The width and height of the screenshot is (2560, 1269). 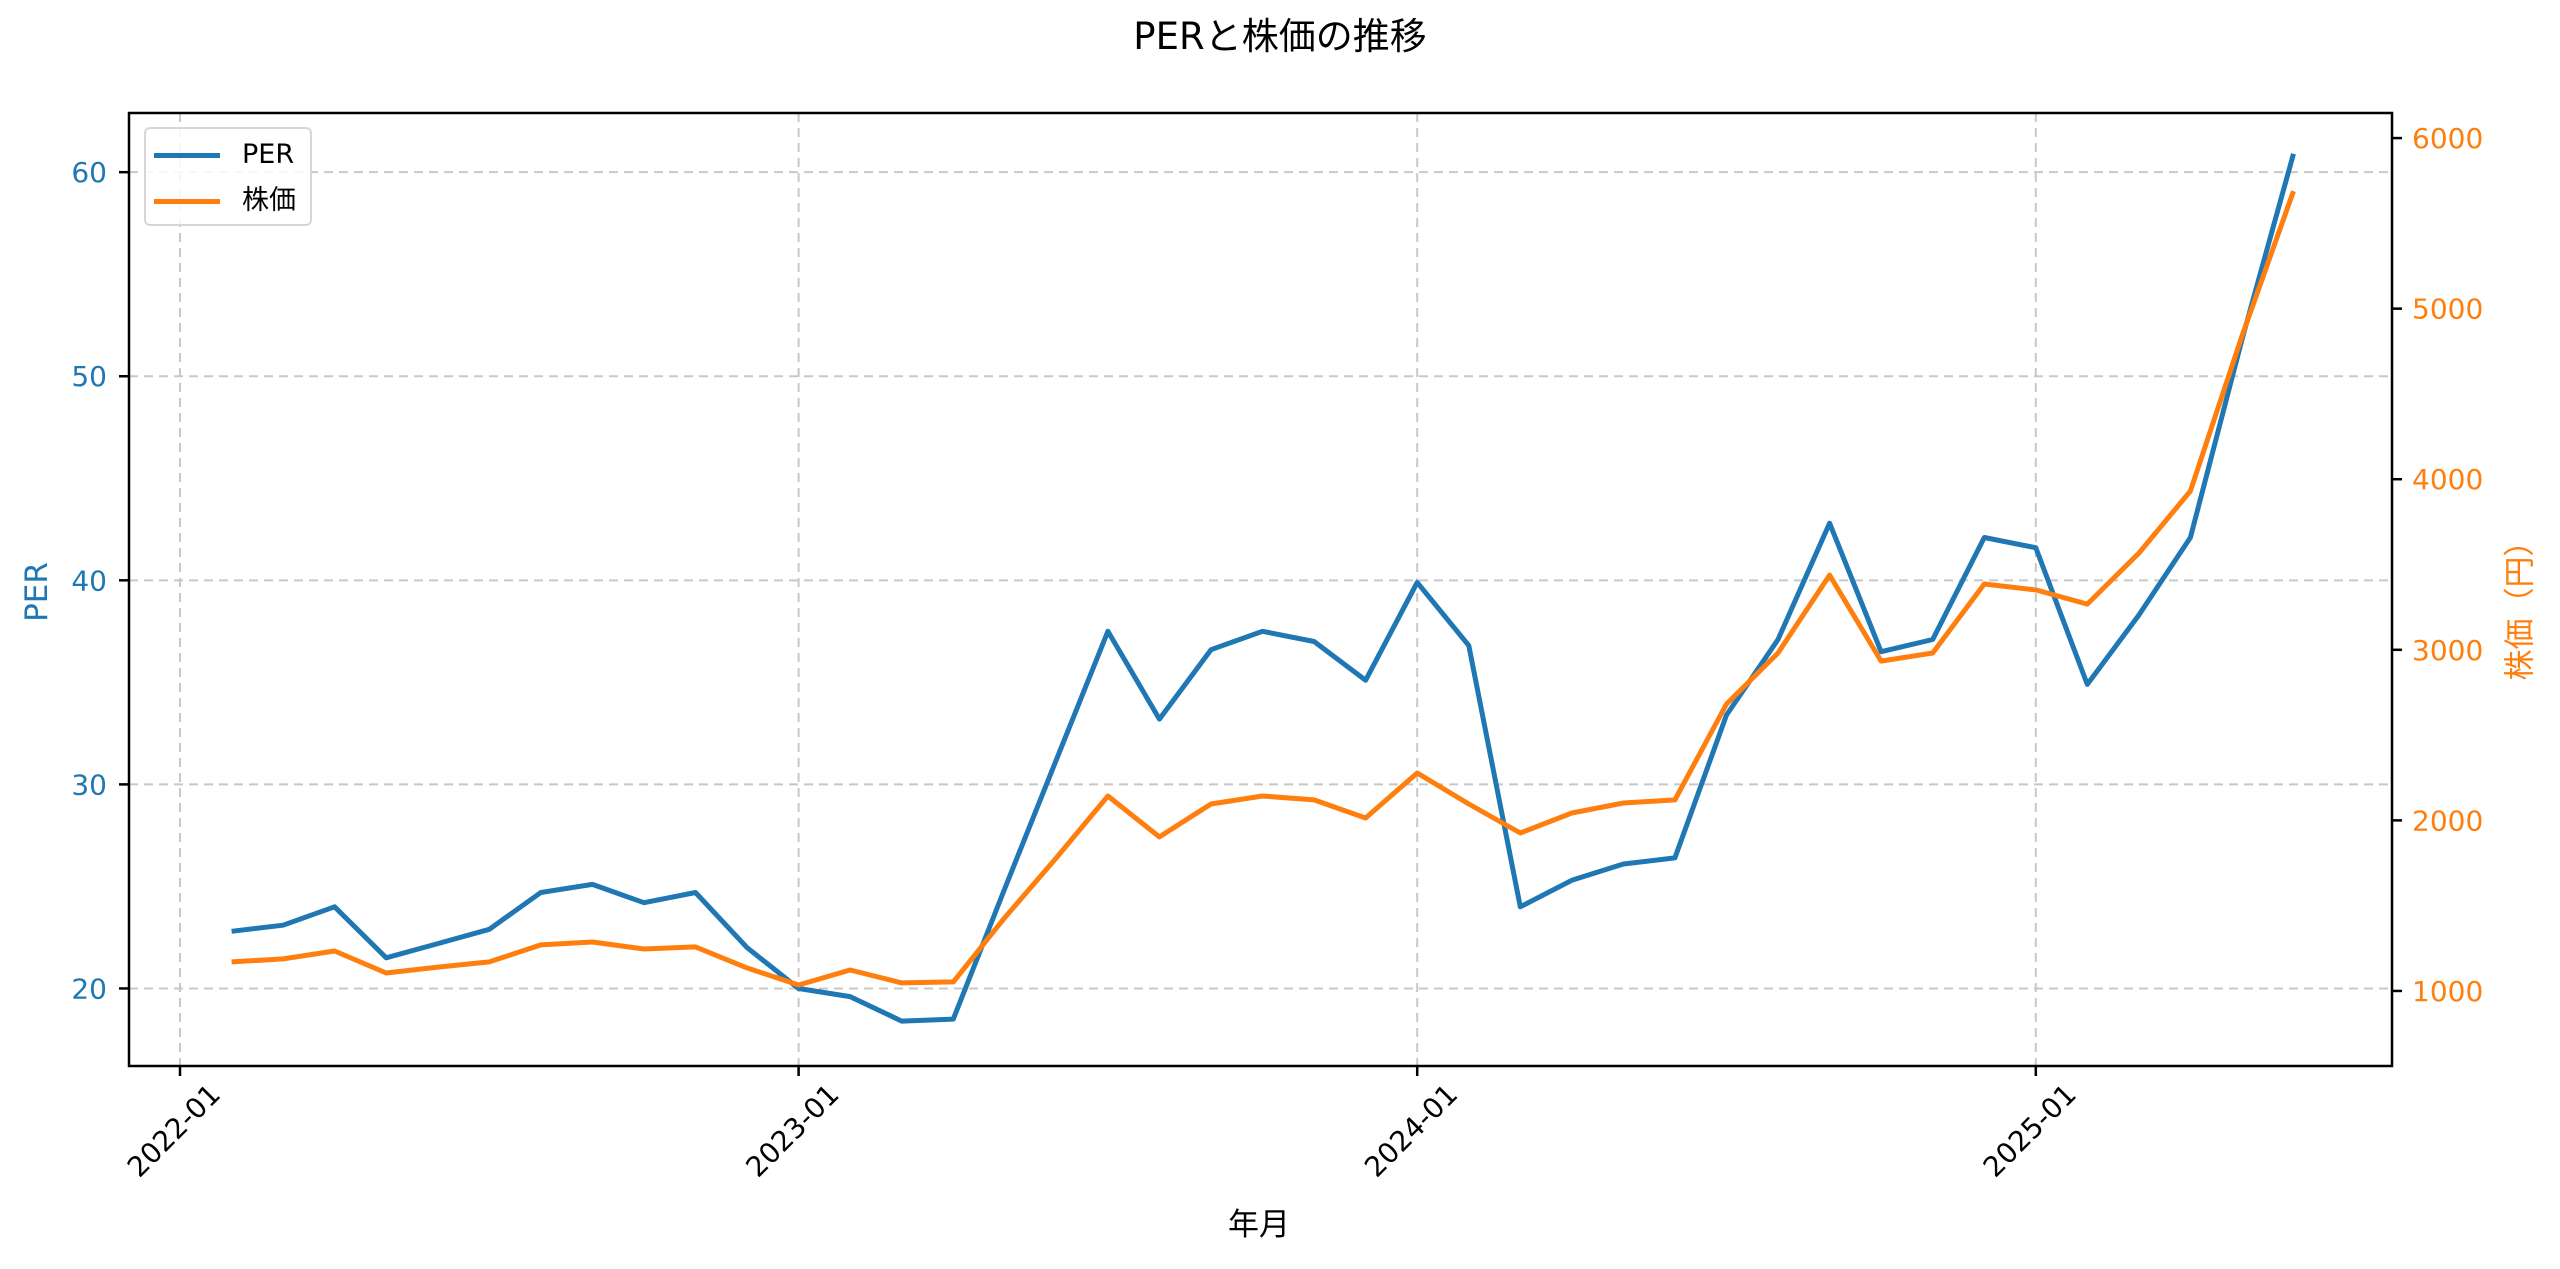 I want to click on legend-item-per: PER, so click(x=228, y=155).